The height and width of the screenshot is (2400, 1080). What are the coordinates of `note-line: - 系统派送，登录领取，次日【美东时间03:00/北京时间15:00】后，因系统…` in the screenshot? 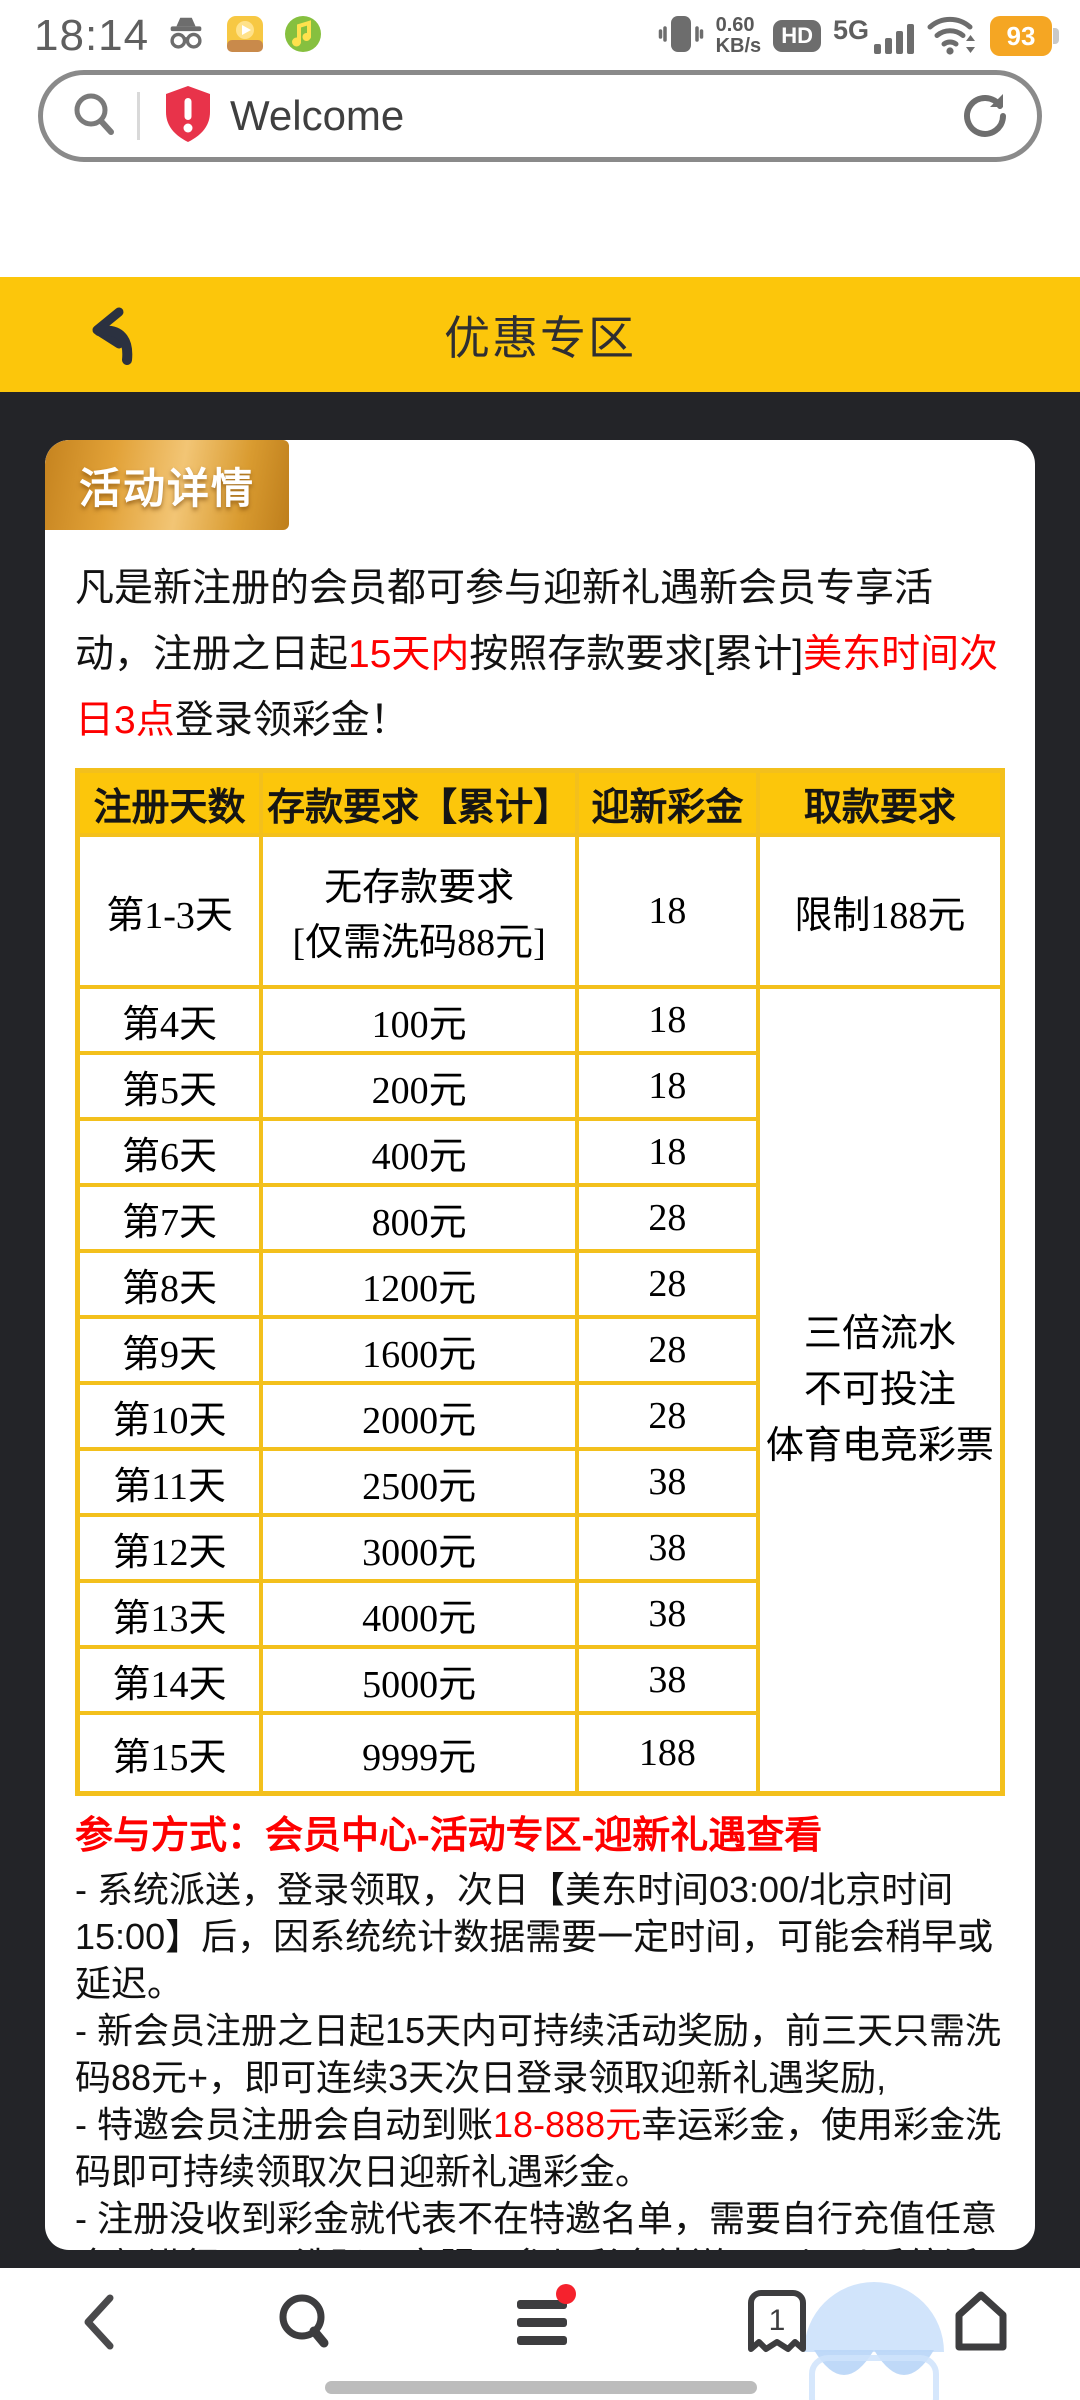 It's located at (534, 1936).